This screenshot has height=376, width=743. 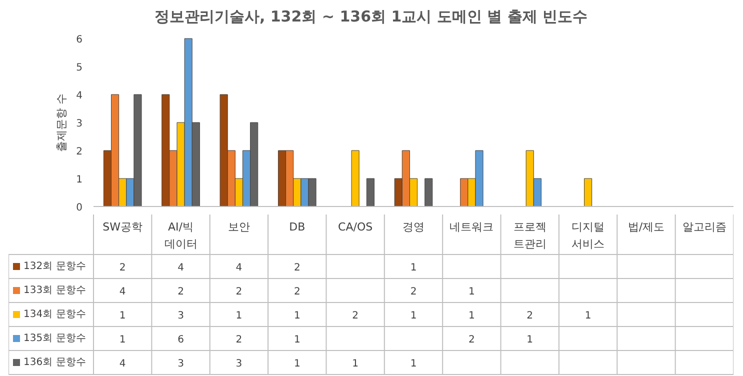 I want to click on chart-title: 정보관리기술사, 132회 ~ 136회 1교시 도메인 별 출제 빈도수, so click(x=371, y=17).